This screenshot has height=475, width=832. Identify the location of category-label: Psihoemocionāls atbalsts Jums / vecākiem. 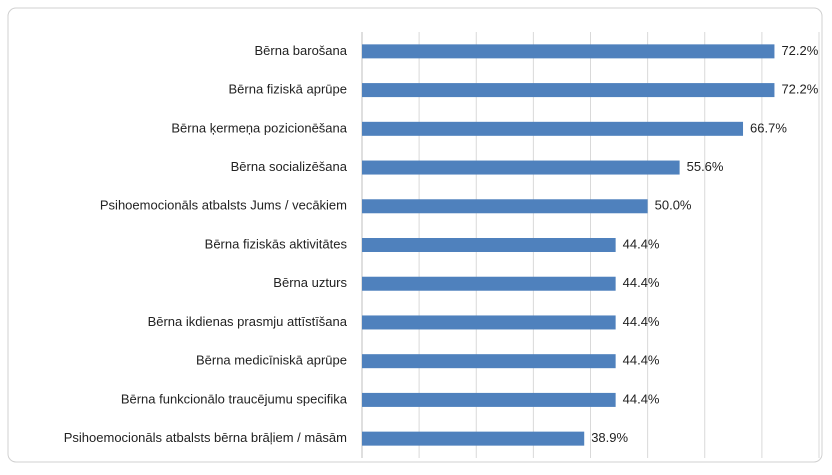
(223, 205).